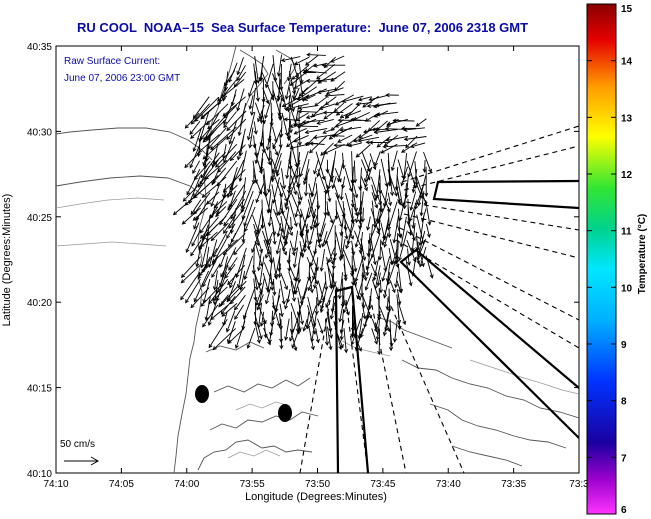  Describe the element at coordinates (55, 484) in the screenshot. I see `x-tick-label: 74:10` at that location.